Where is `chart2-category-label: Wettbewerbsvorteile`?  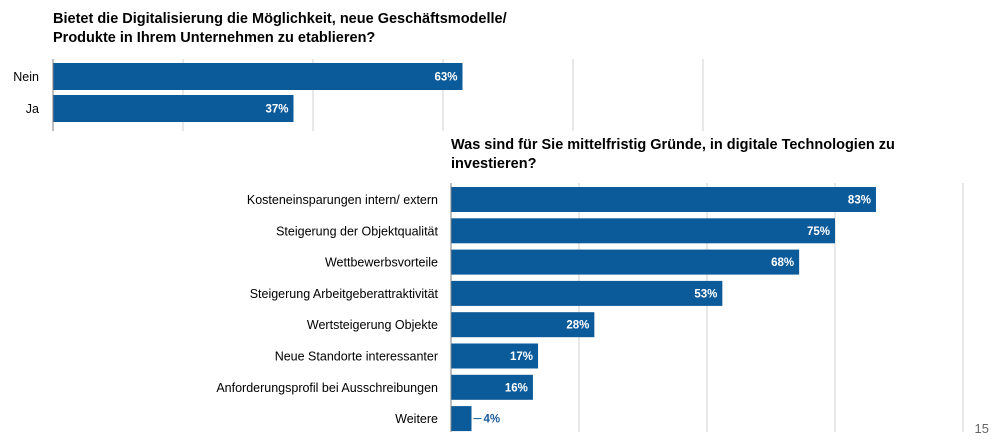
chart2-category-label: Wettbewerbsvorteile is located at coordinates (381, 263).